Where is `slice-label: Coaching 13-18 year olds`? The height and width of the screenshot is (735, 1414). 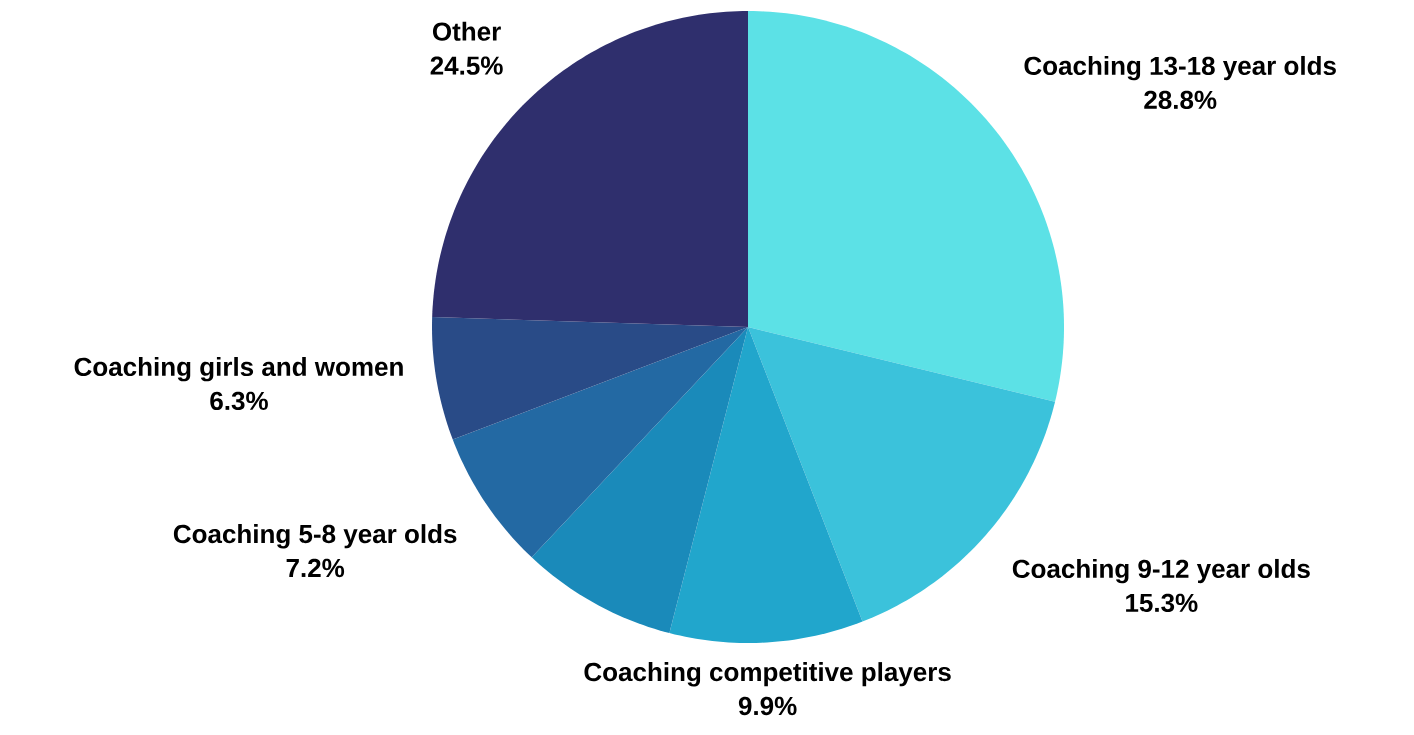
slice-label: Coaching 13-18 year olds is located at coordinates (1180, 68).